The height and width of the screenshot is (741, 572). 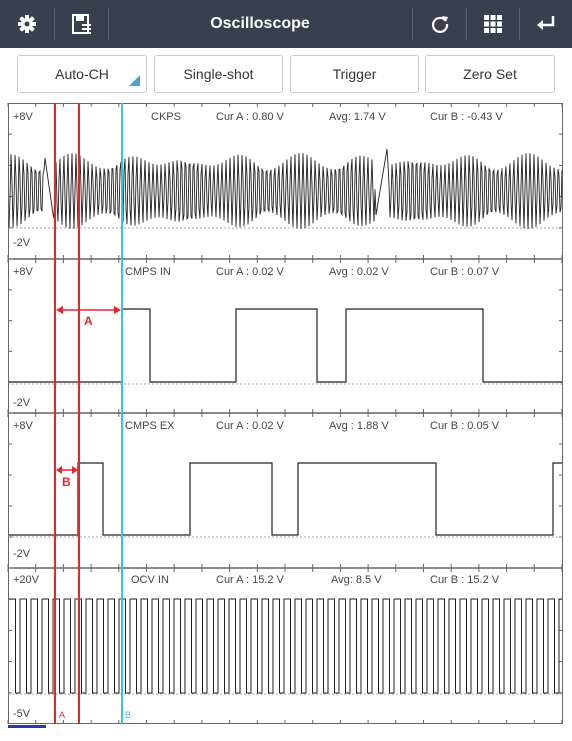 What do you see at coordinates (285, 345) in the screenshot?
I see `cmps-in-waveform` at bounding box center [285, 345].